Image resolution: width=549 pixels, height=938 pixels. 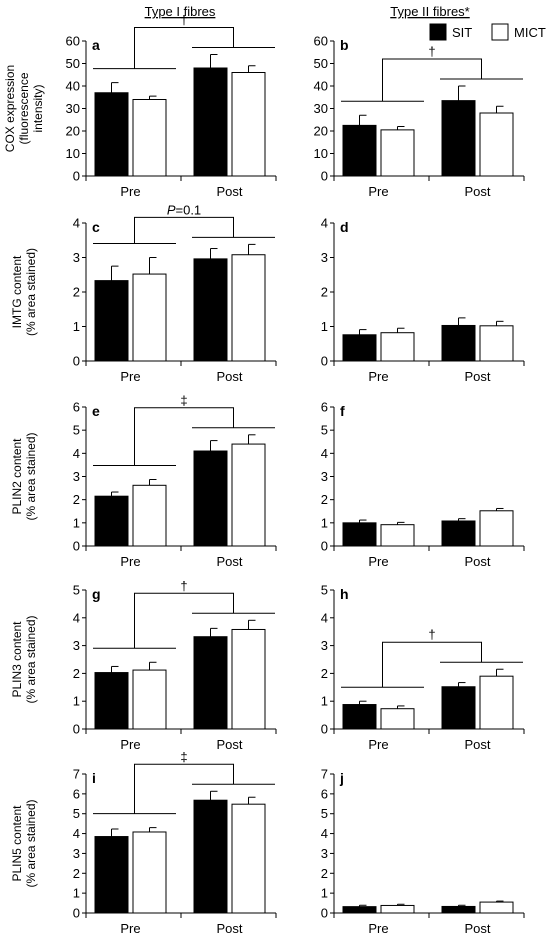 What do you see at coordinates (477, 376) in the screenshot?
I see `x-tick-label-d: Post` at bounding box center [477, 376].